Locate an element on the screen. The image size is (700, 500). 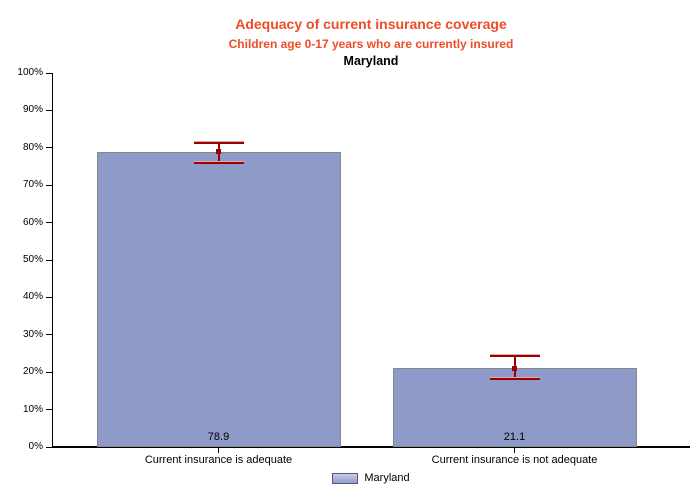
chart-region-title: Maryland is located at coordinates (371, 60).